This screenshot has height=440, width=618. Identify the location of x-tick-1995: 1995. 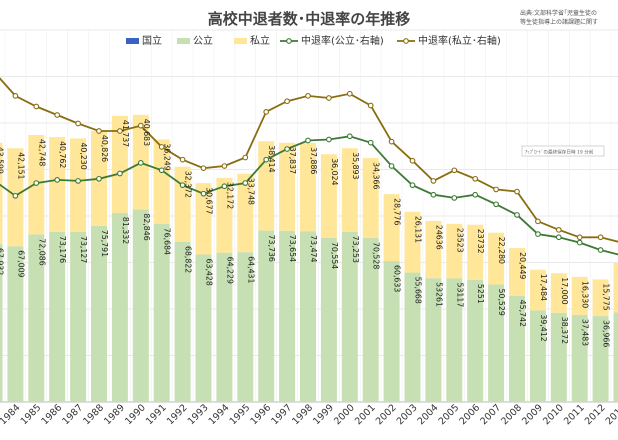
(240, 414).